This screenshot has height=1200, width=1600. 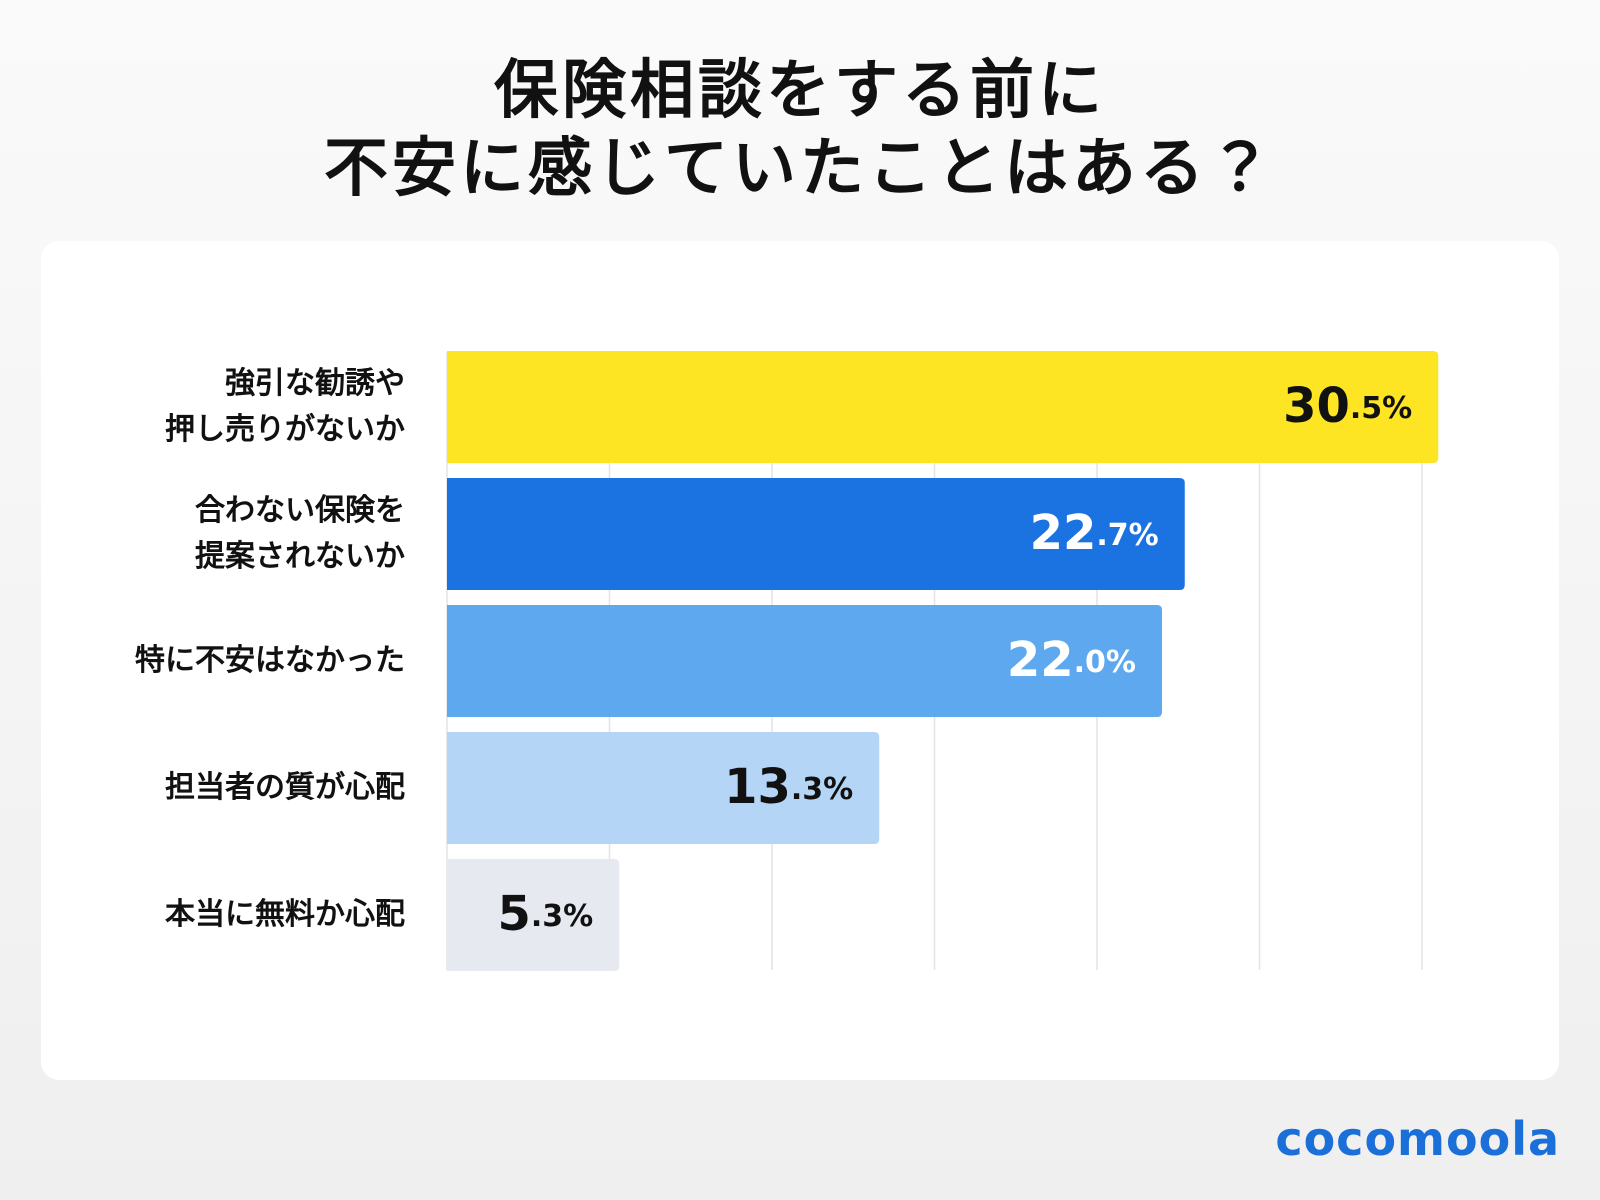 I want to click on chart-title: 保険相談をする前に 不安に感じていたことはある？, so click(x=800, y=130).